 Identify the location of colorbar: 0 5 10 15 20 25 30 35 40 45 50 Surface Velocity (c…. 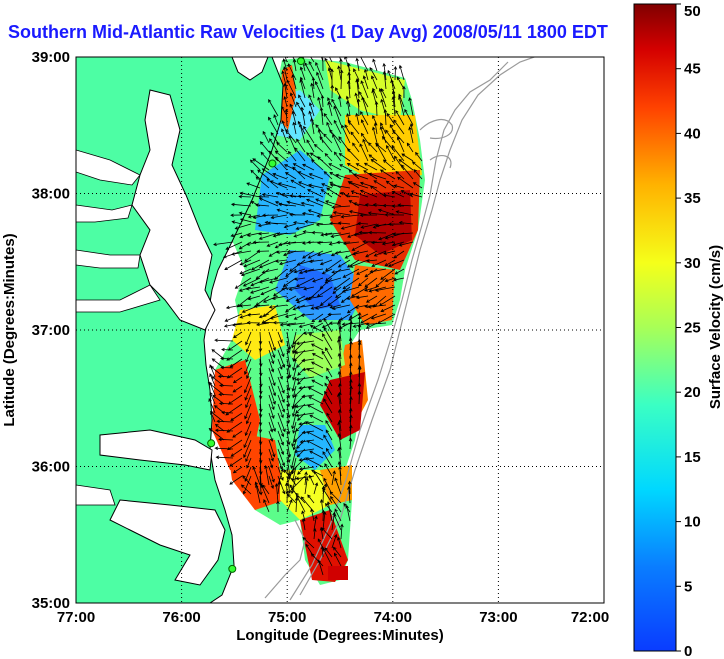
(678, 331).